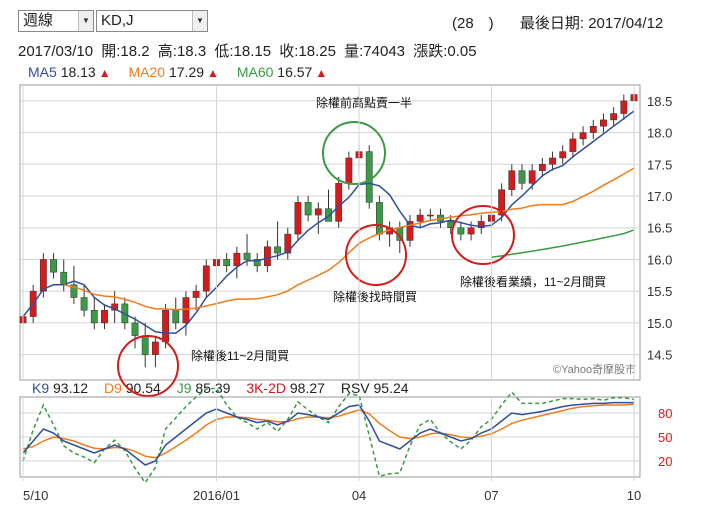 Image resolution: width=720 pixels, height=529 pixels. I want to click on x-tick-label: 10, so click(634, 495).